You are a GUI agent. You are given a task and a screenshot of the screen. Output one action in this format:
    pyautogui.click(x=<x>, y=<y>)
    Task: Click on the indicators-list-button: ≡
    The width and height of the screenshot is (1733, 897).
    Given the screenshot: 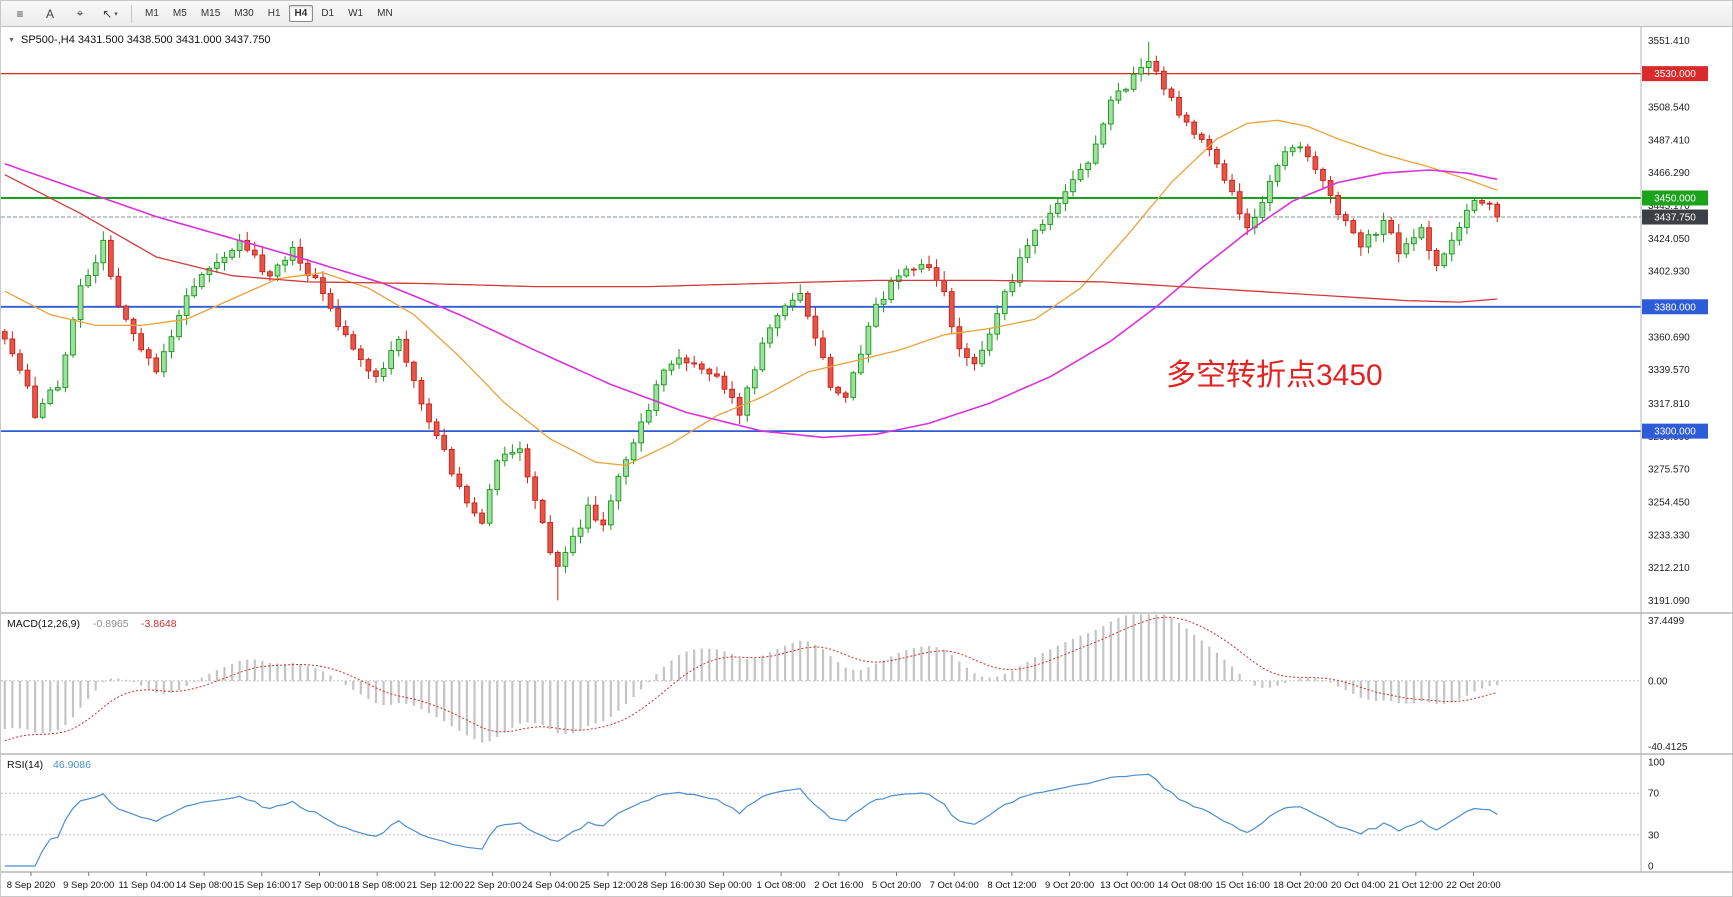 What is the action you would take?
    pyautogui.click(x=20, y=13)
    